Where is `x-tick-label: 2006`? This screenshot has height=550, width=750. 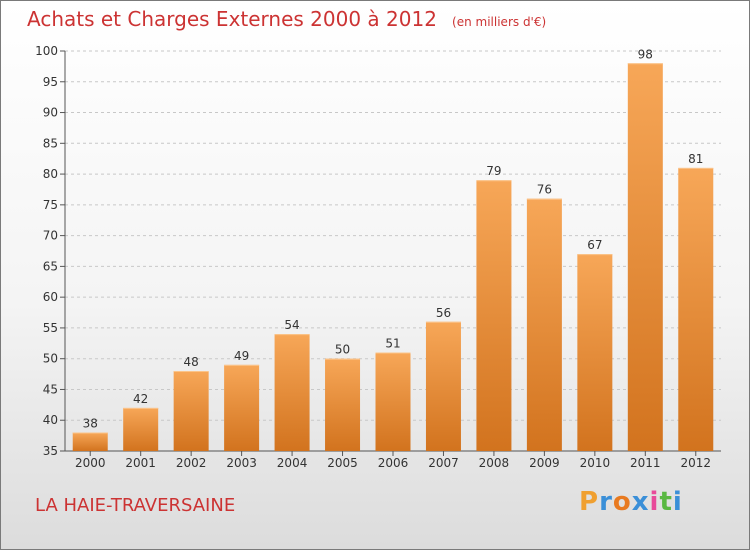
x-tick-label: 2006 is located at coordinates (393, 463).